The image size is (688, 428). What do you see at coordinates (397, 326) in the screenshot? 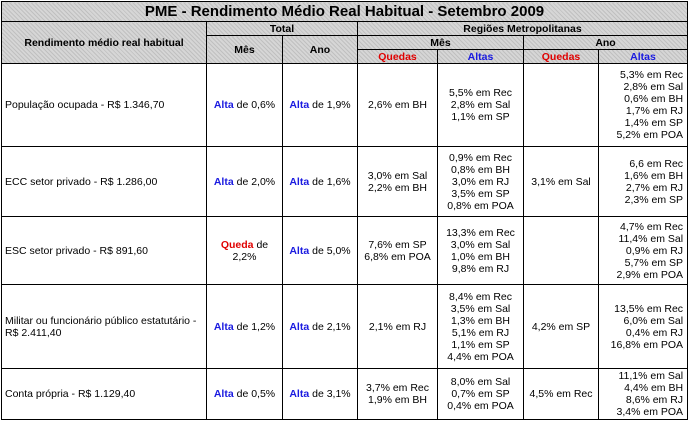
I see `region-value: 2,1% em RJ` at bounding box center [397, 326].